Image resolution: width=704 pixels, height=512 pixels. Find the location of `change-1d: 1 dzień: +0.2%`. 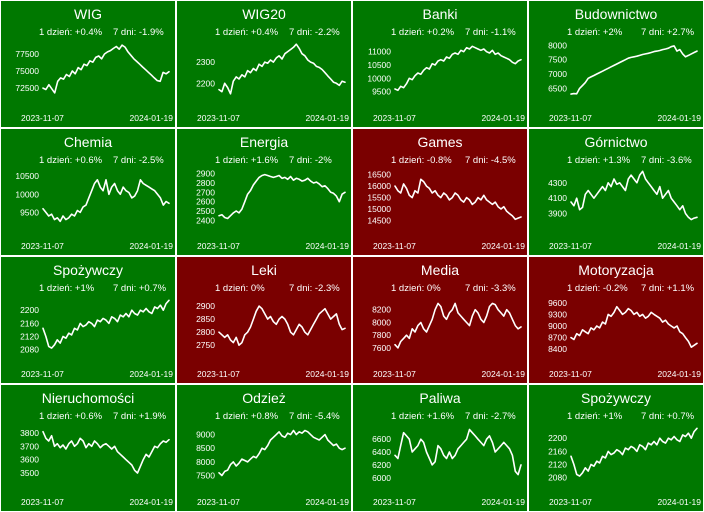

change-1d: 1 dzień: +0.2% is located at coordinates (423, 32).